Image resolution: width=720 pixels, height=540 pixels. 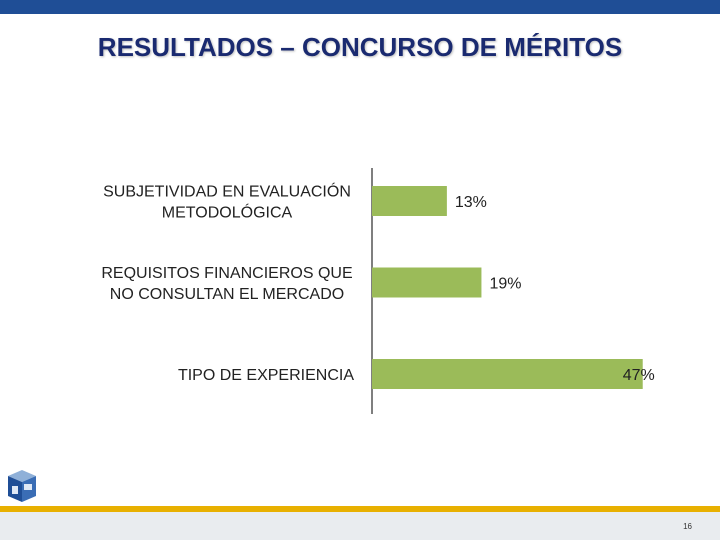 What do you see at coordinates (505, 284) in the screenshot?
I see `value-label-2: 19%` at bounding box center [505, 284].